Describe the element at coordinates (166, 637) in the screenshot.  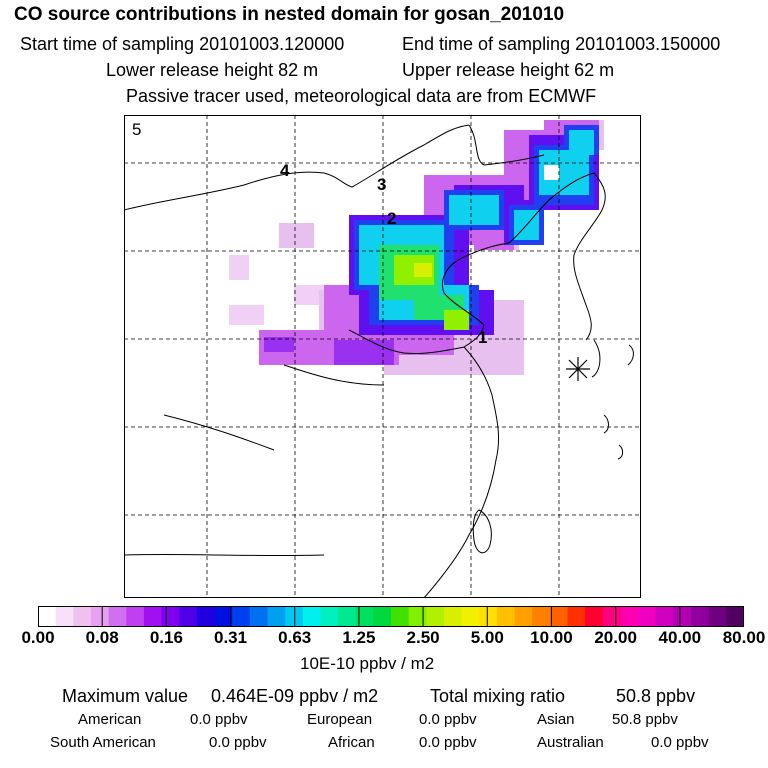
I see `colorbar-tick-label: 0.16` at that location.